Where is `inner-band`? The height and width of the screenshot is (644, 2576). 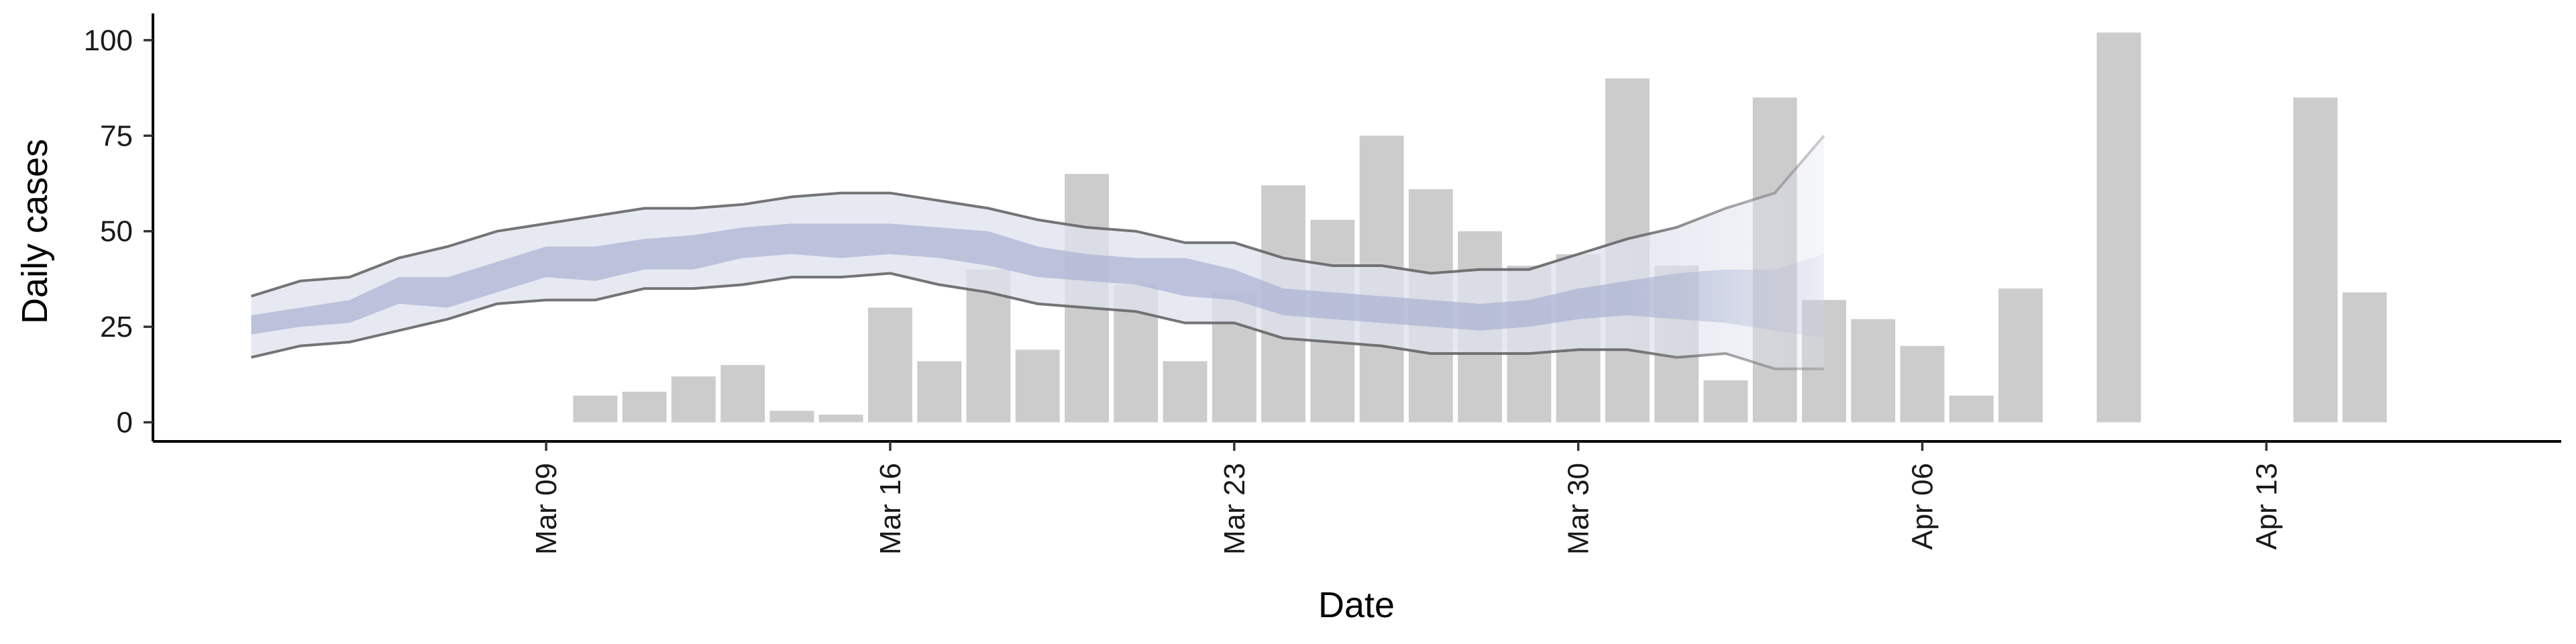 inner-band is located at coordinates (1037, 281).